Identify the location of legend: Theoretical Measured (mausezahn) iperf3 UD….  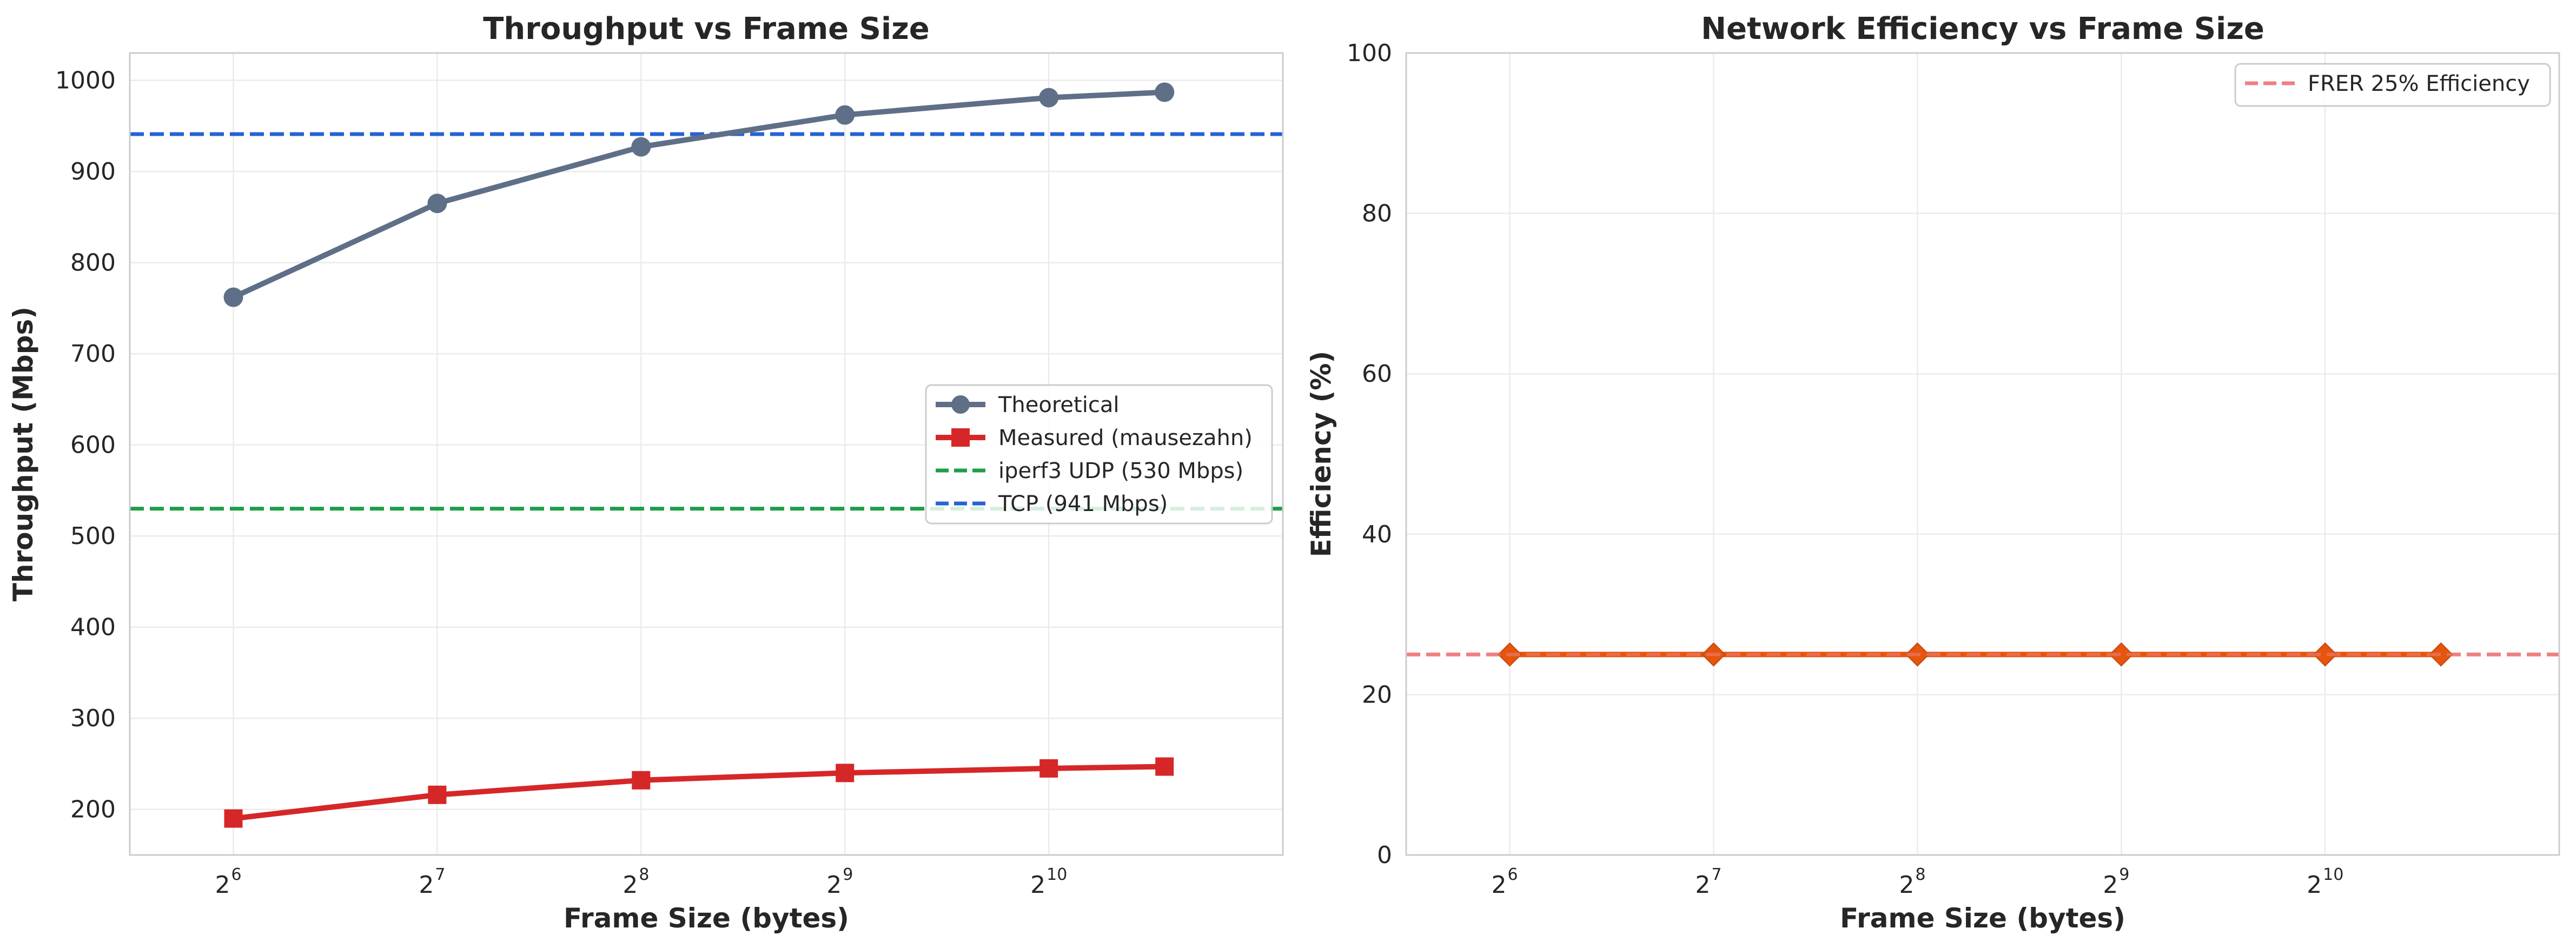
(1099, 454).